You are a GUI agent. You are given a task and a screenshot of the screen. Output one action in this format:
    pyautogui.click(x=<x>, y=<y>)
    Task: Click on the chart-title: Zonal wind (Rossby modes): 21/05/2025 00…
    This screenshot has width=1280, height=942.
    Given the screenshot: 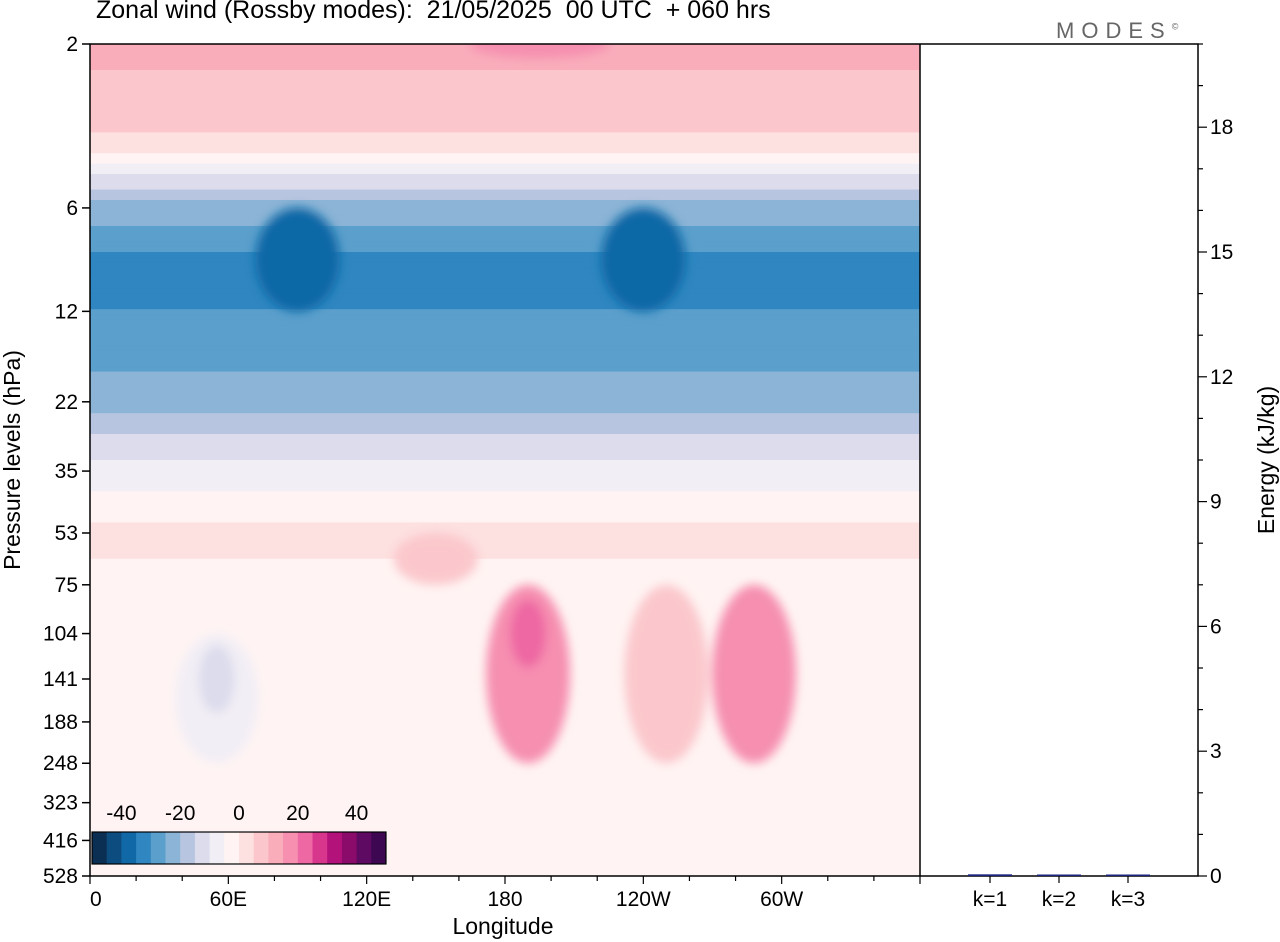 What is the action you would take?
    pyautogui.click(x=433, y=12)
    